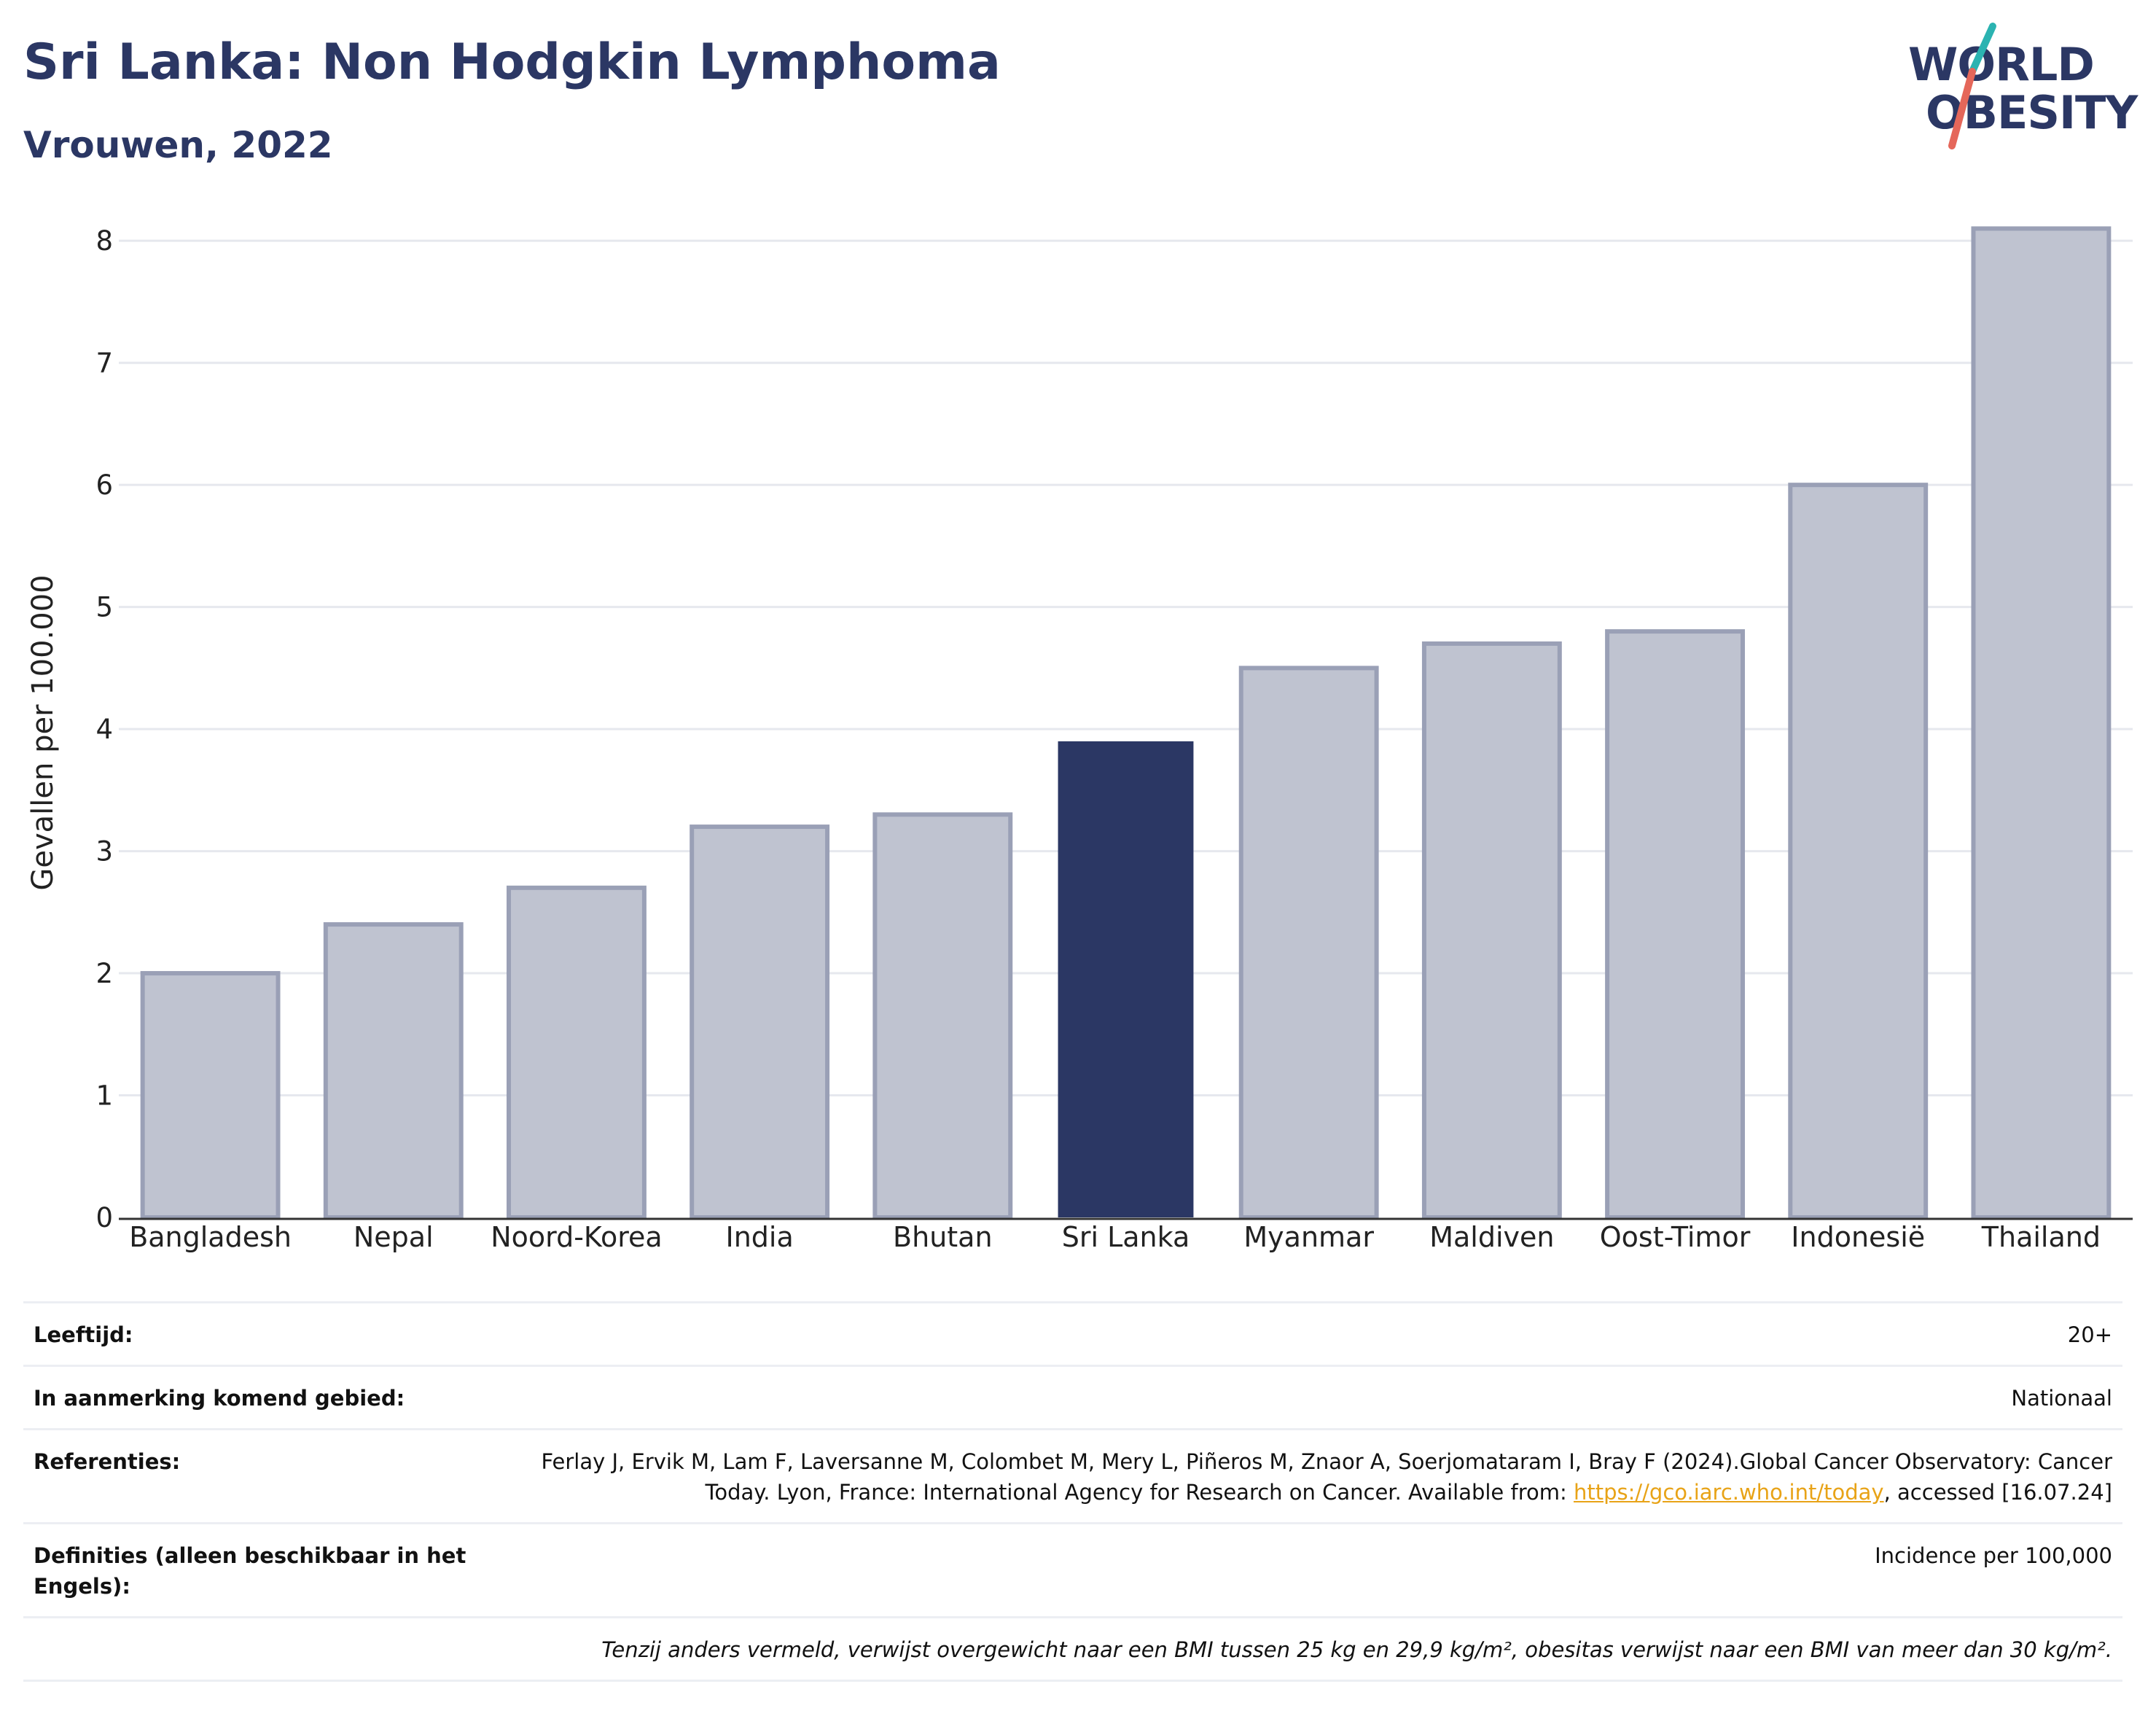 The image size is (2156, 1735). I want to click on references-link: https://gco.iarc.who.int/today, so click(1728, 1492).